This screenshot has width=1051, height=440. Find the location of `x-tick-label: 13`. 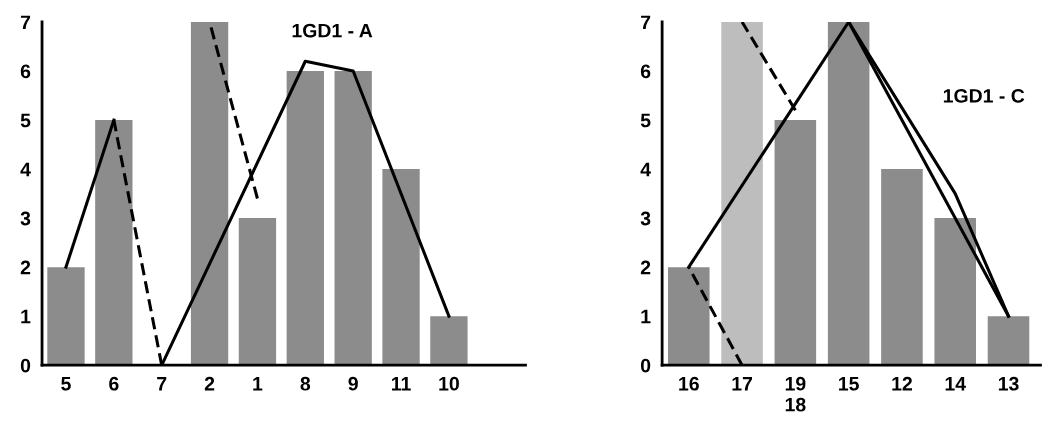

x-tick-label: 13 is located at coordinates (1008, 383).